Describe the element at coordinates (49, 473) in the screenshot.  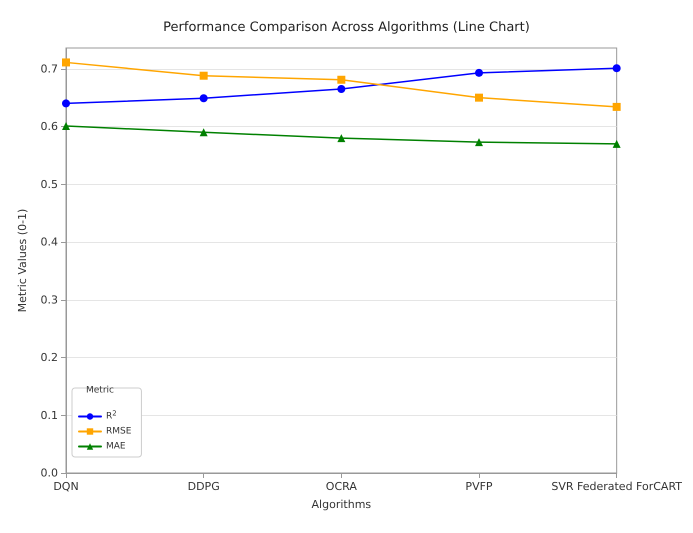
I see `y-tick-label: 0.0` at that location.